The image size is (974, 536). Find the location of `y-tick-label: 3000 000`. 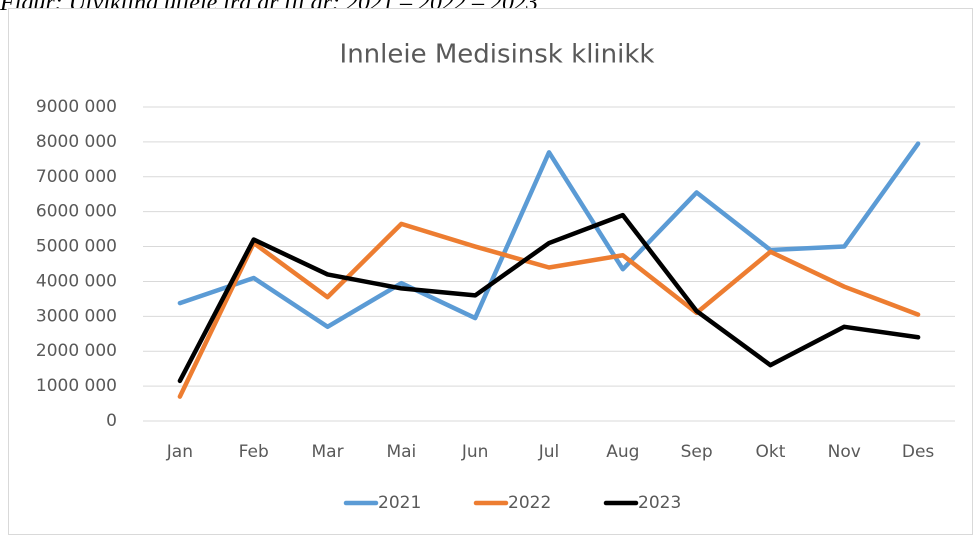

y-tick-label: 3000 000 is located at coordinates (76, 316).